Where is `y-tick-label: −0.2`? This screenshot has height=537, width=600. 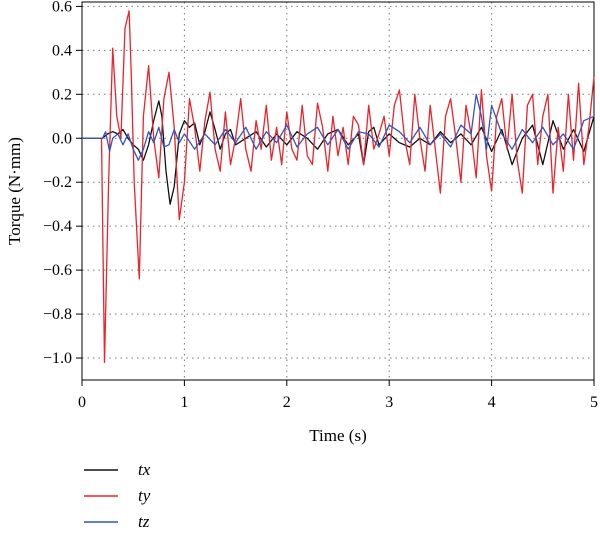
y-tick-label: −0.2 is located at coordinates (57, 182).